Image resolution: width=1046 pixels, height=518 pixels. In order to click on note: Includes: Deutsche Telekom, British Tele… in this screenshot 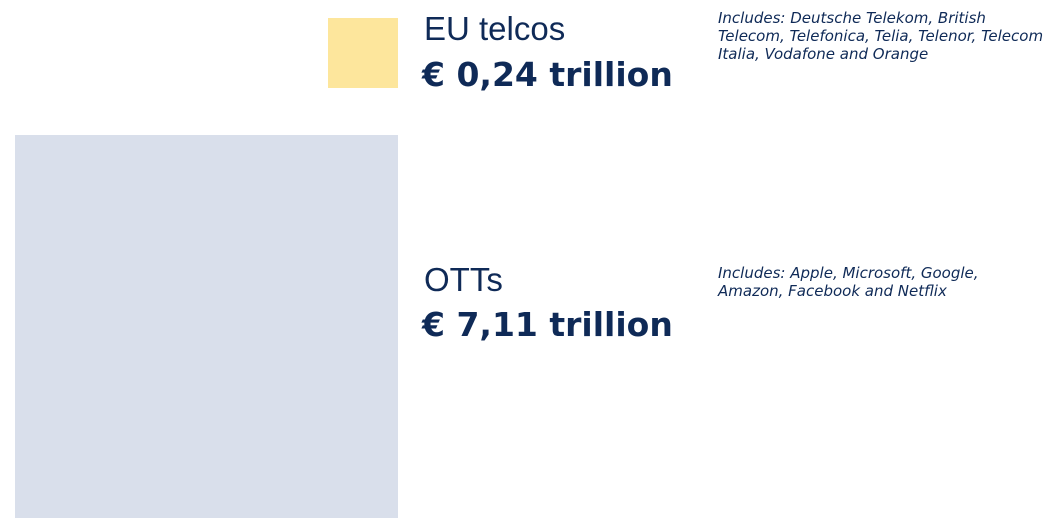, I will do `click(881, 36)`.